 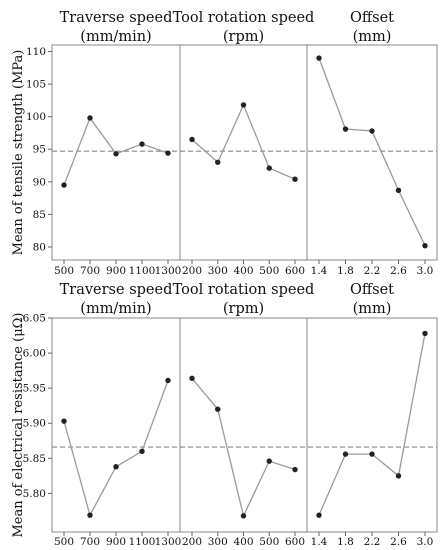 I want to click on y-tick-label: 80, so click(x=39, y=247).